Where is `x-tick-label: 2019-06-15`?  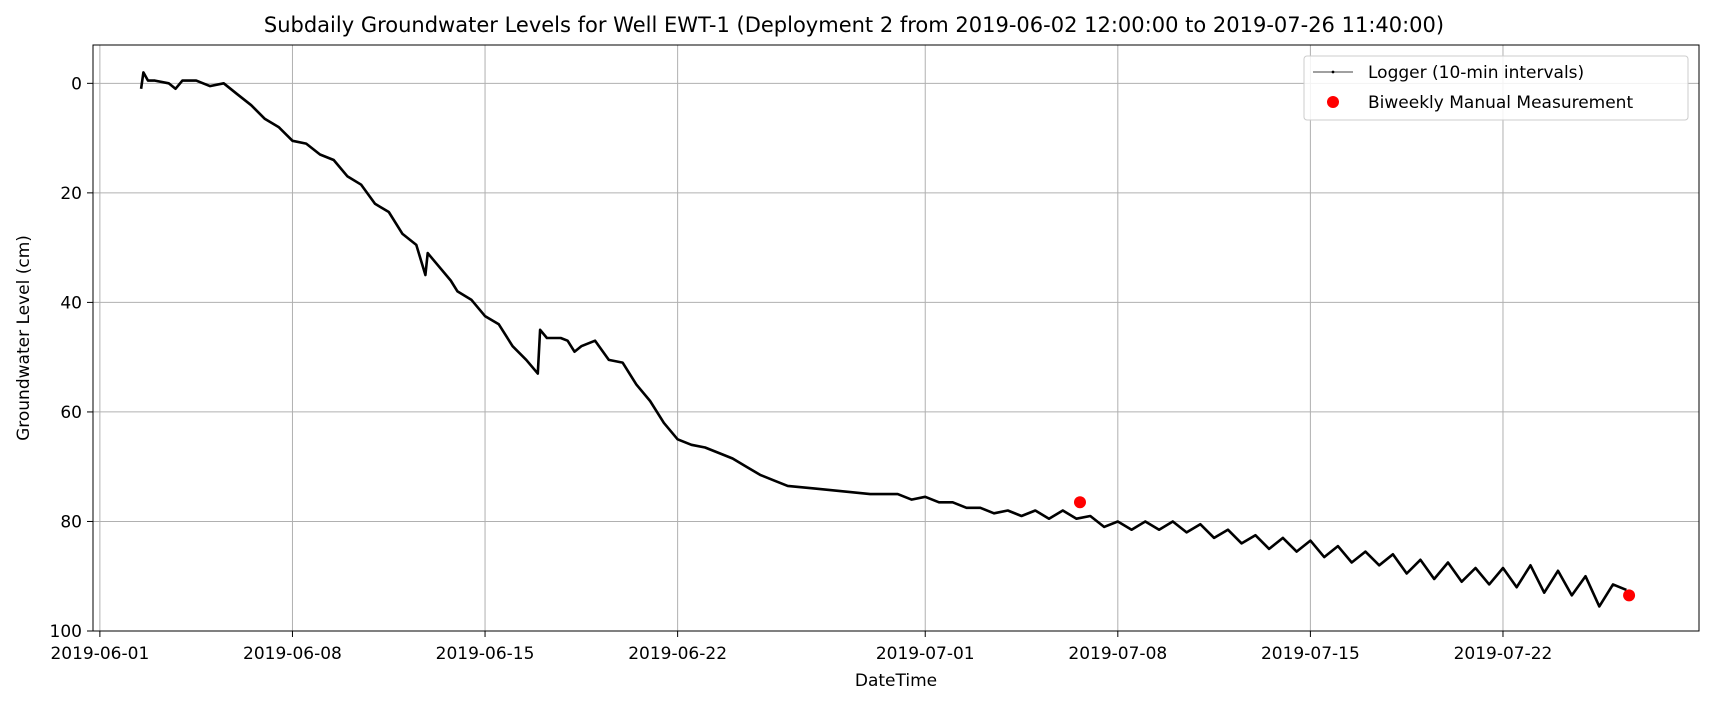 x-tick-label: 2019-06-15 is located at coordinates (485, 654).